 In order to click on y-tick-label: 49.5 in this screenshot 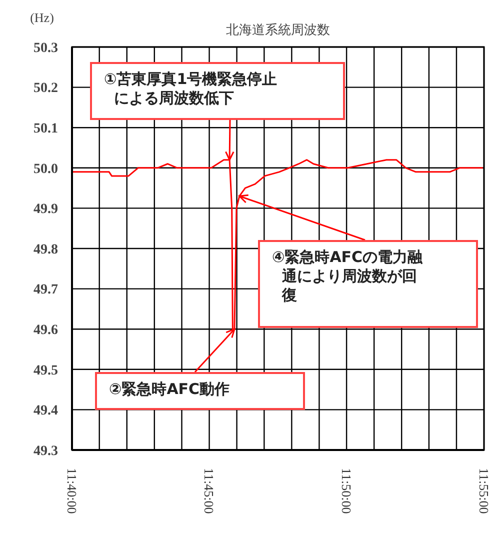, I will do `click(46, 370)`.